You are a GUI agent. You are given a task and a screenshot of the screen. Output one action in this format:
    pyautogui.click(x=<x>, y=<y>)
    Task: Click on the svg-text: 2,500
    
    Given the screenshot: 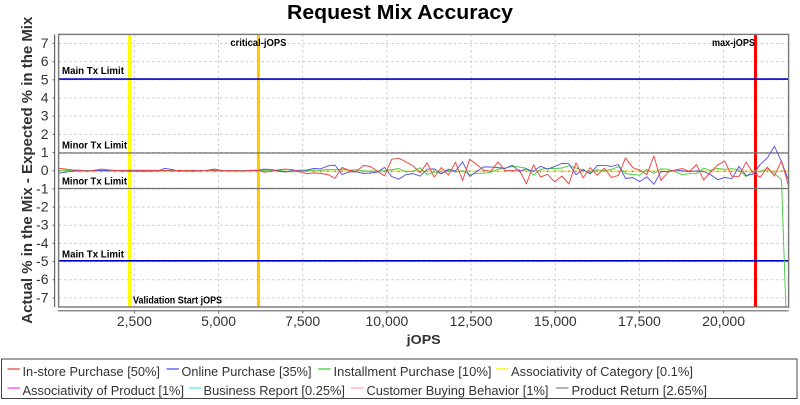 What is the action you would take?
    pyautogui.click(x=134, y=321)
    